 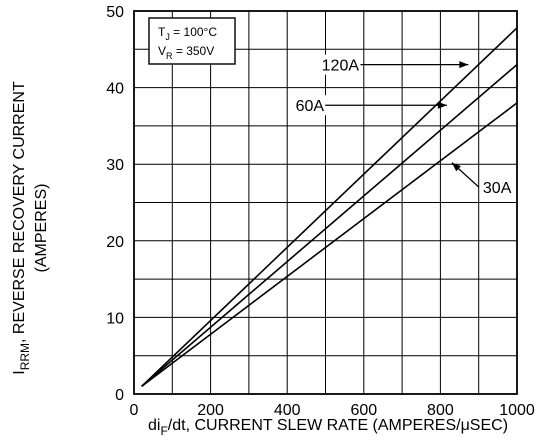 What do you see at coordinates (332, 410) in the screenshot?
I see `x-tick-labels: 0 200 400 600 800 1000` at bounding box center [332, 410].